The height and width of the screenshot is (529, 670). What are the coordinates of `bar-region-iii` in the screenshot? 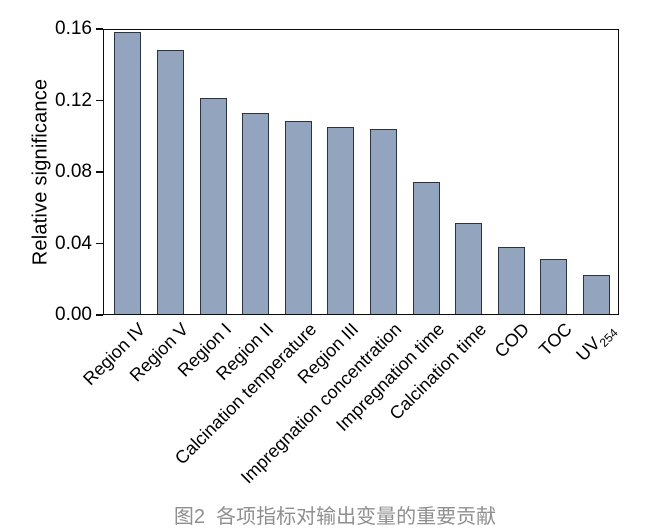 It's located at (341, 220).